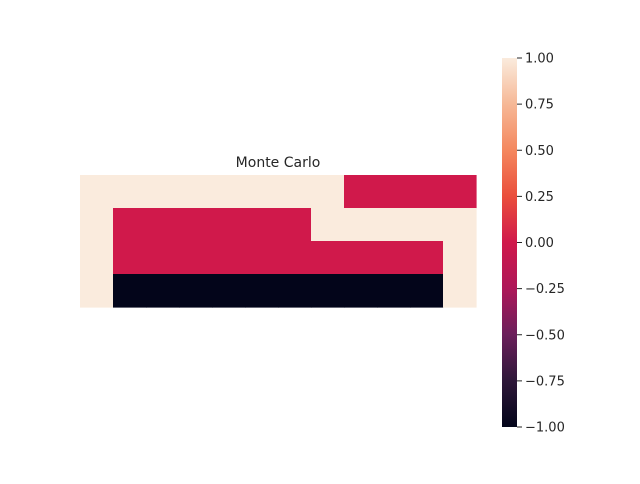 This screenshot has width=640, height=484. I want to click on chart-title: Monte Carlo, so click(278, 163).